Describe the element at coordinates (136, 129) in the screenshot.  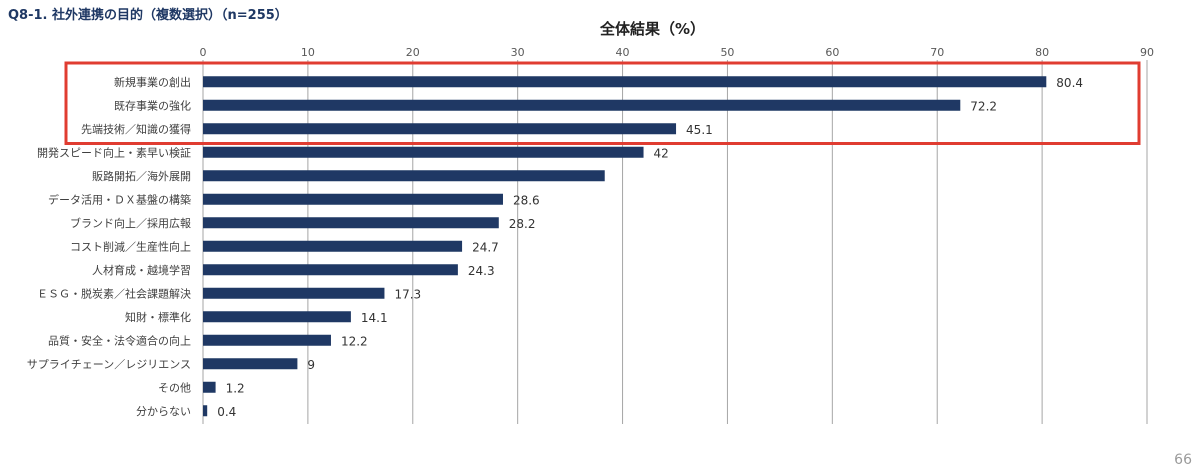
I see `category-label: 先端技術／知識の獲得` at that location.